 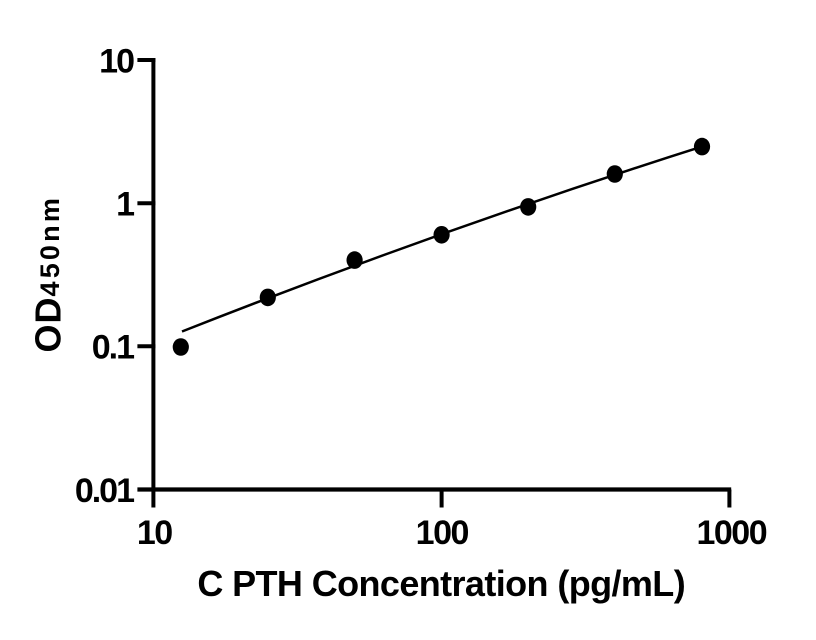 What do you see at coordinates (104, 491) in the screenshot?
I see `svg-text: 0.01` at bounding box center [104, 491].